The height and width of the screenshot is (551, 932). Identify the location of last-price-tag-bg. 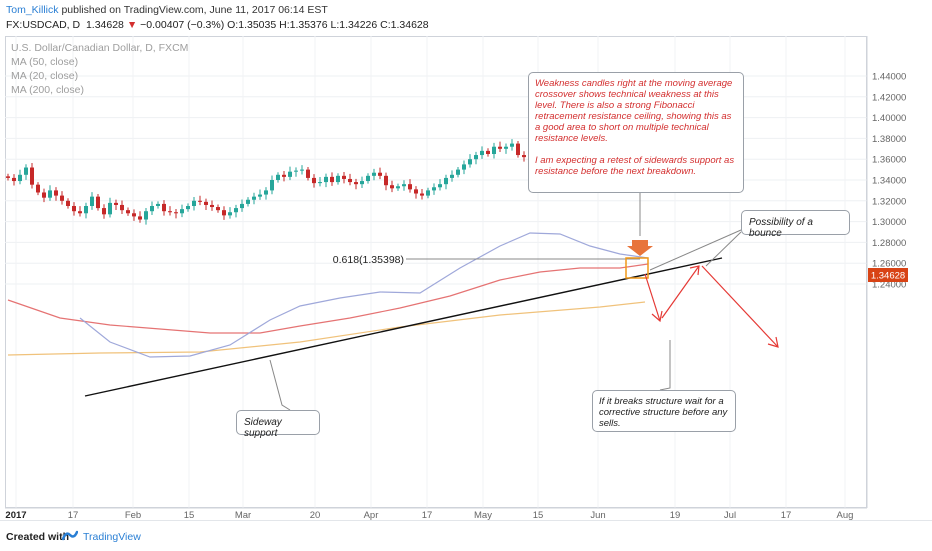
(888, 275).